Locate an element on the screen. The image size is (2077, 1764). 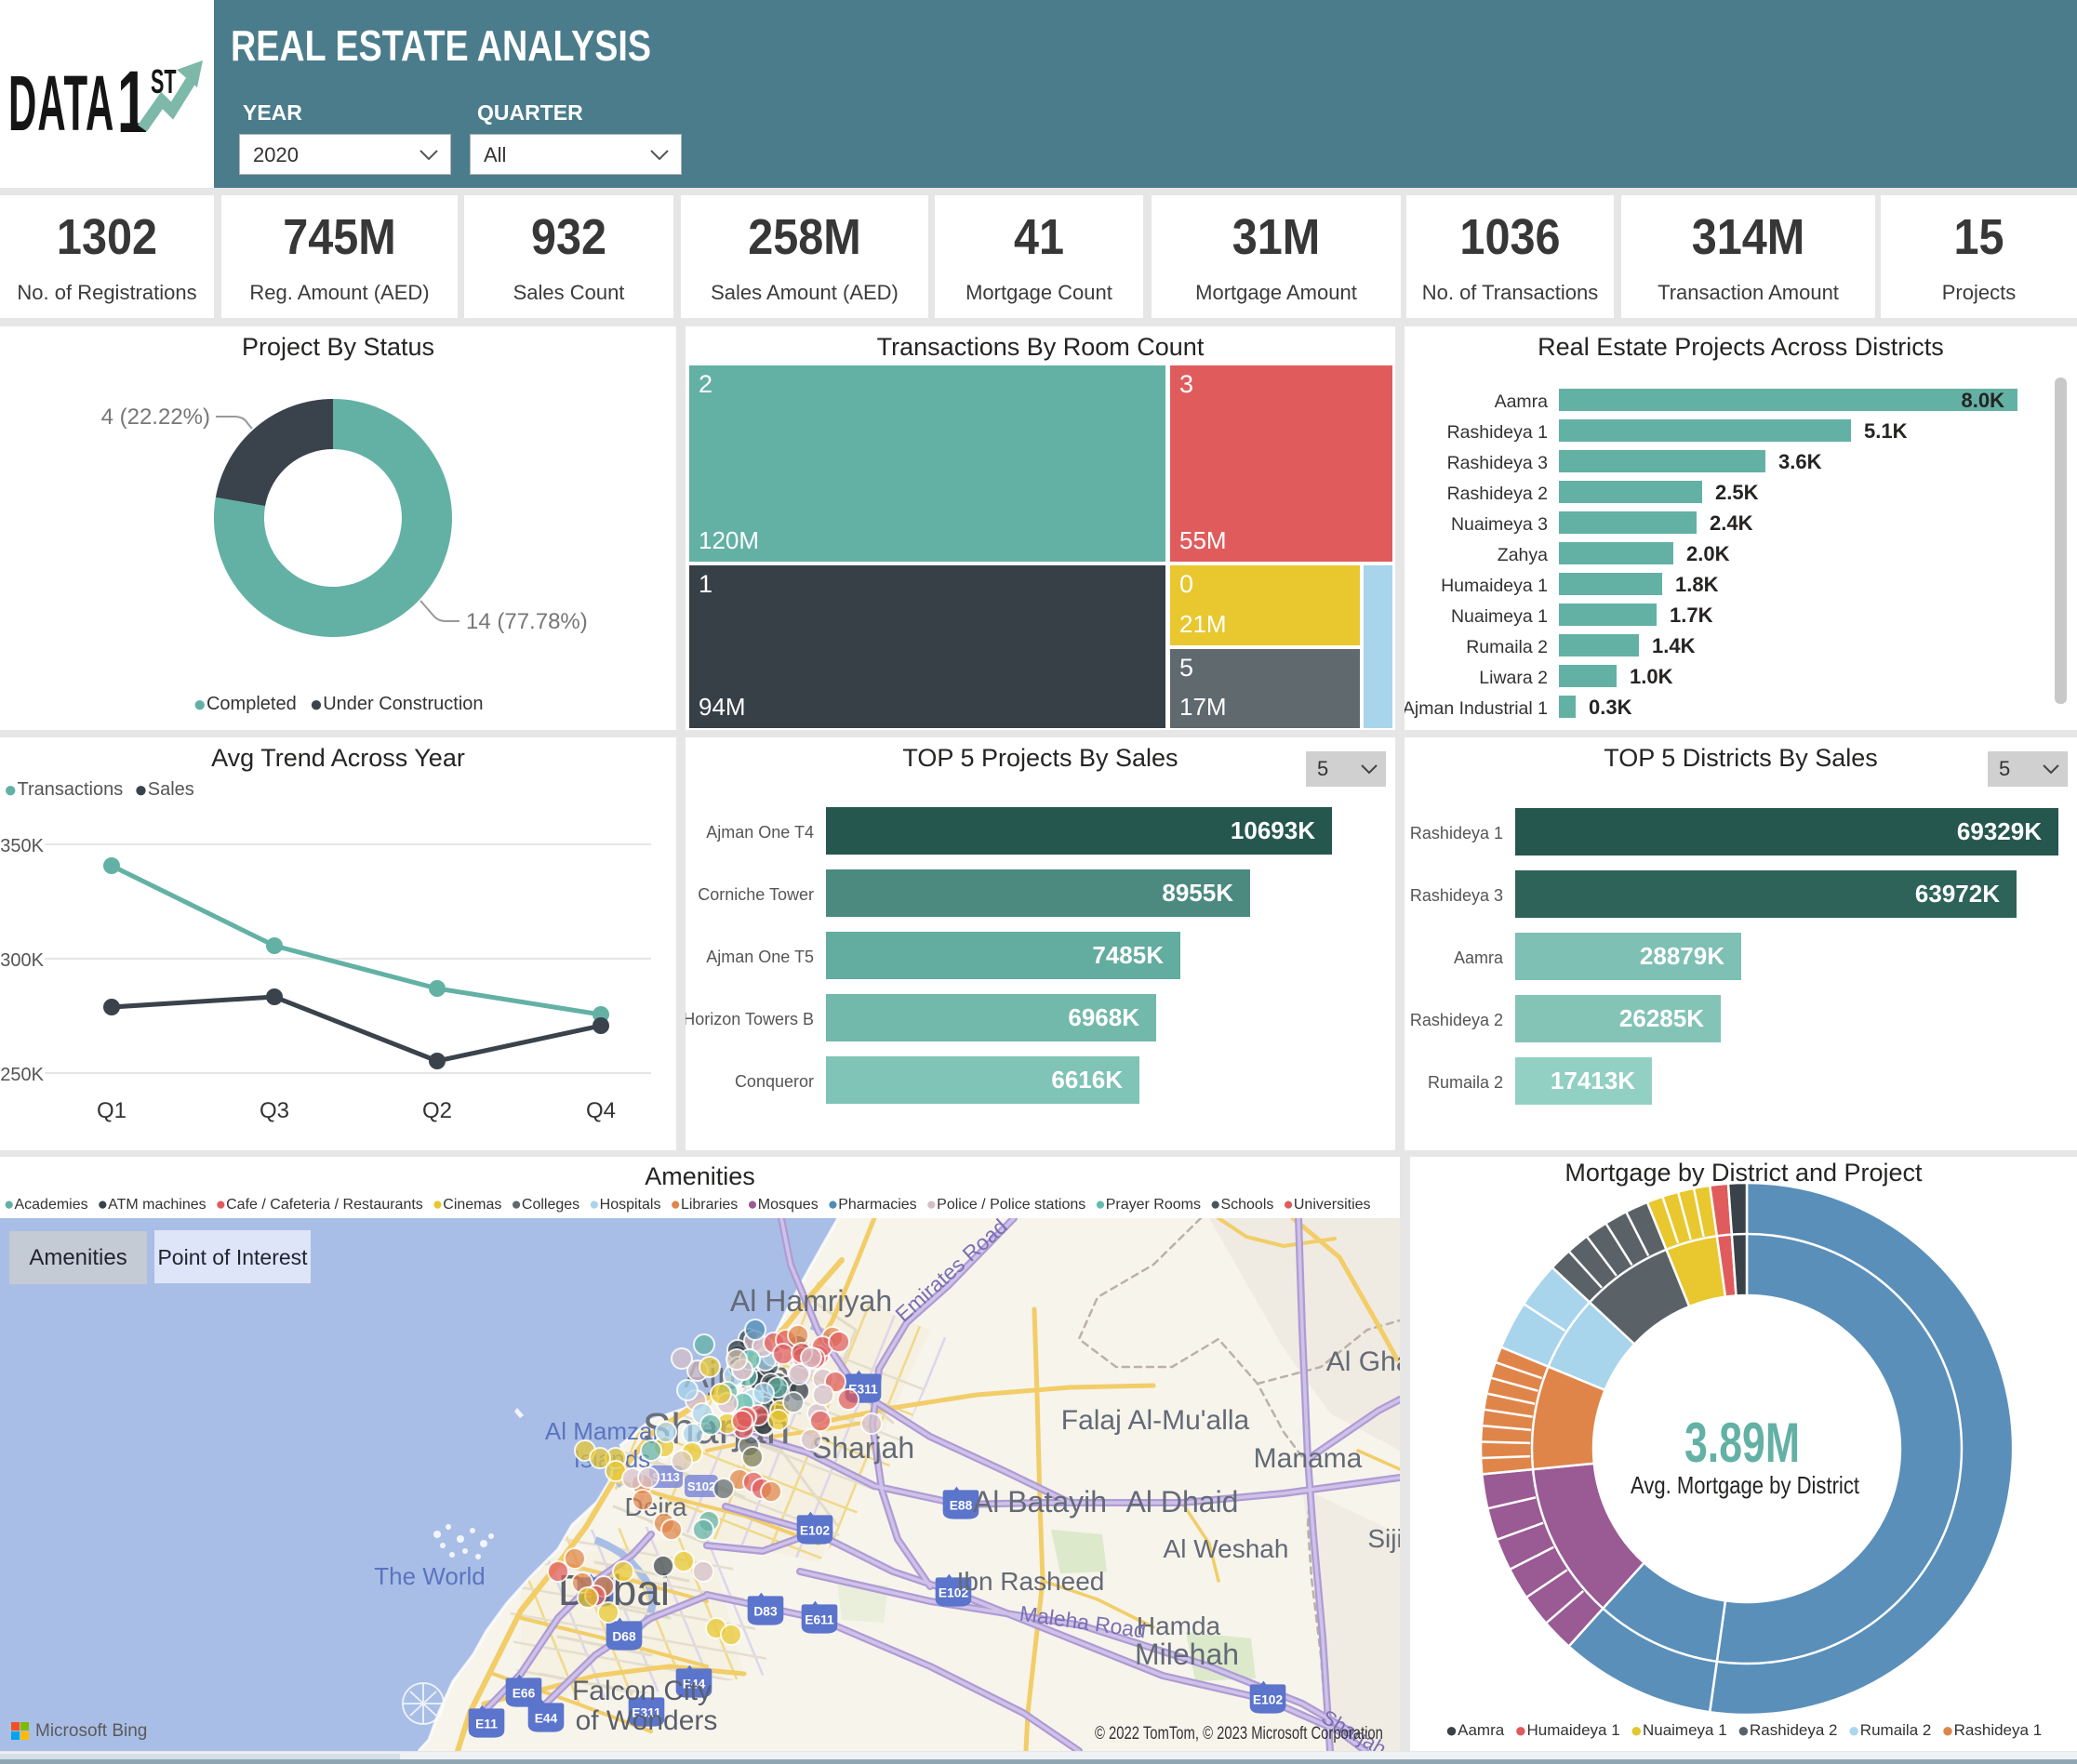
svg-text: DATA is located at coordinates (61, 104).